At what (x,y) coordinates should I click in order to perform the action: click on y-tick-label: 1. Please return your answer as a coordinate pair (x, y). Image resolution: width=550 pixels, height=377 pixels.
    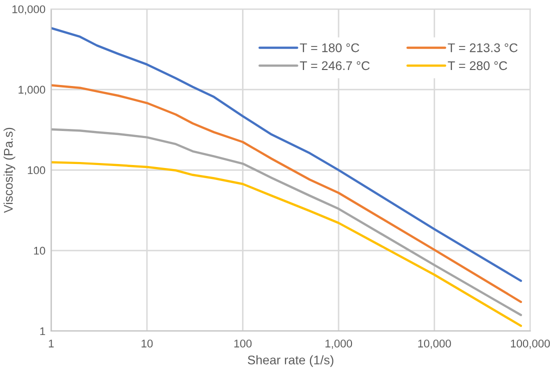
    Looking at the image, I should click on (43, 331).